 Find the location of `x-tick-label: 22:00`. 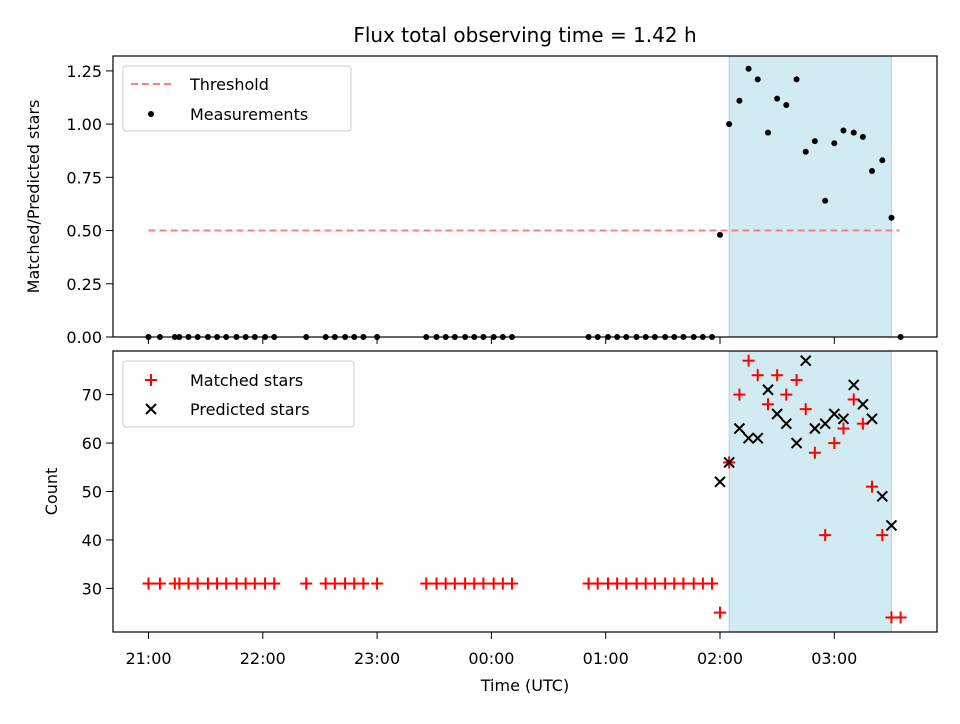

x-tick-label: 22:00 is located at coordinates (263, 658).